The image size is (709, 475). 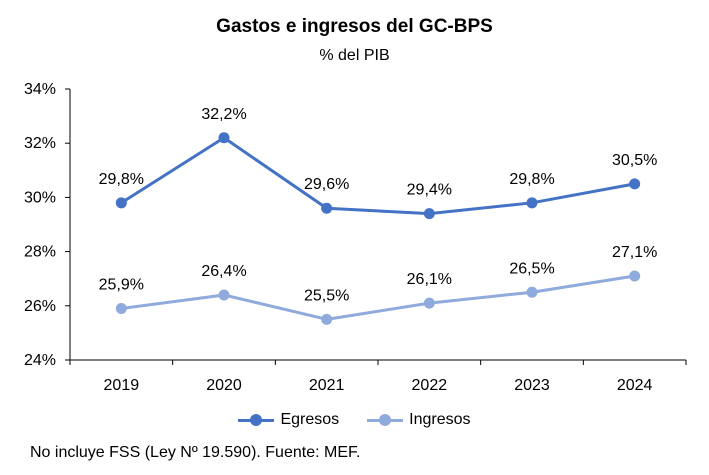 I want to click on data-label: 26,4%, so click(x=223, y=271).